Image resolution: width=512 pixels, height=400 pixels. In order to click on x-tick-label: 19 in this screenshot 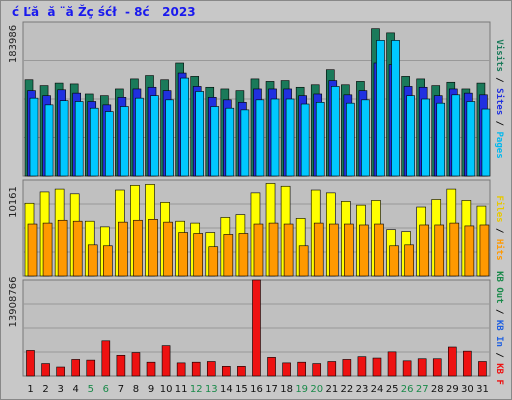, I will do `click(301, 389)`.